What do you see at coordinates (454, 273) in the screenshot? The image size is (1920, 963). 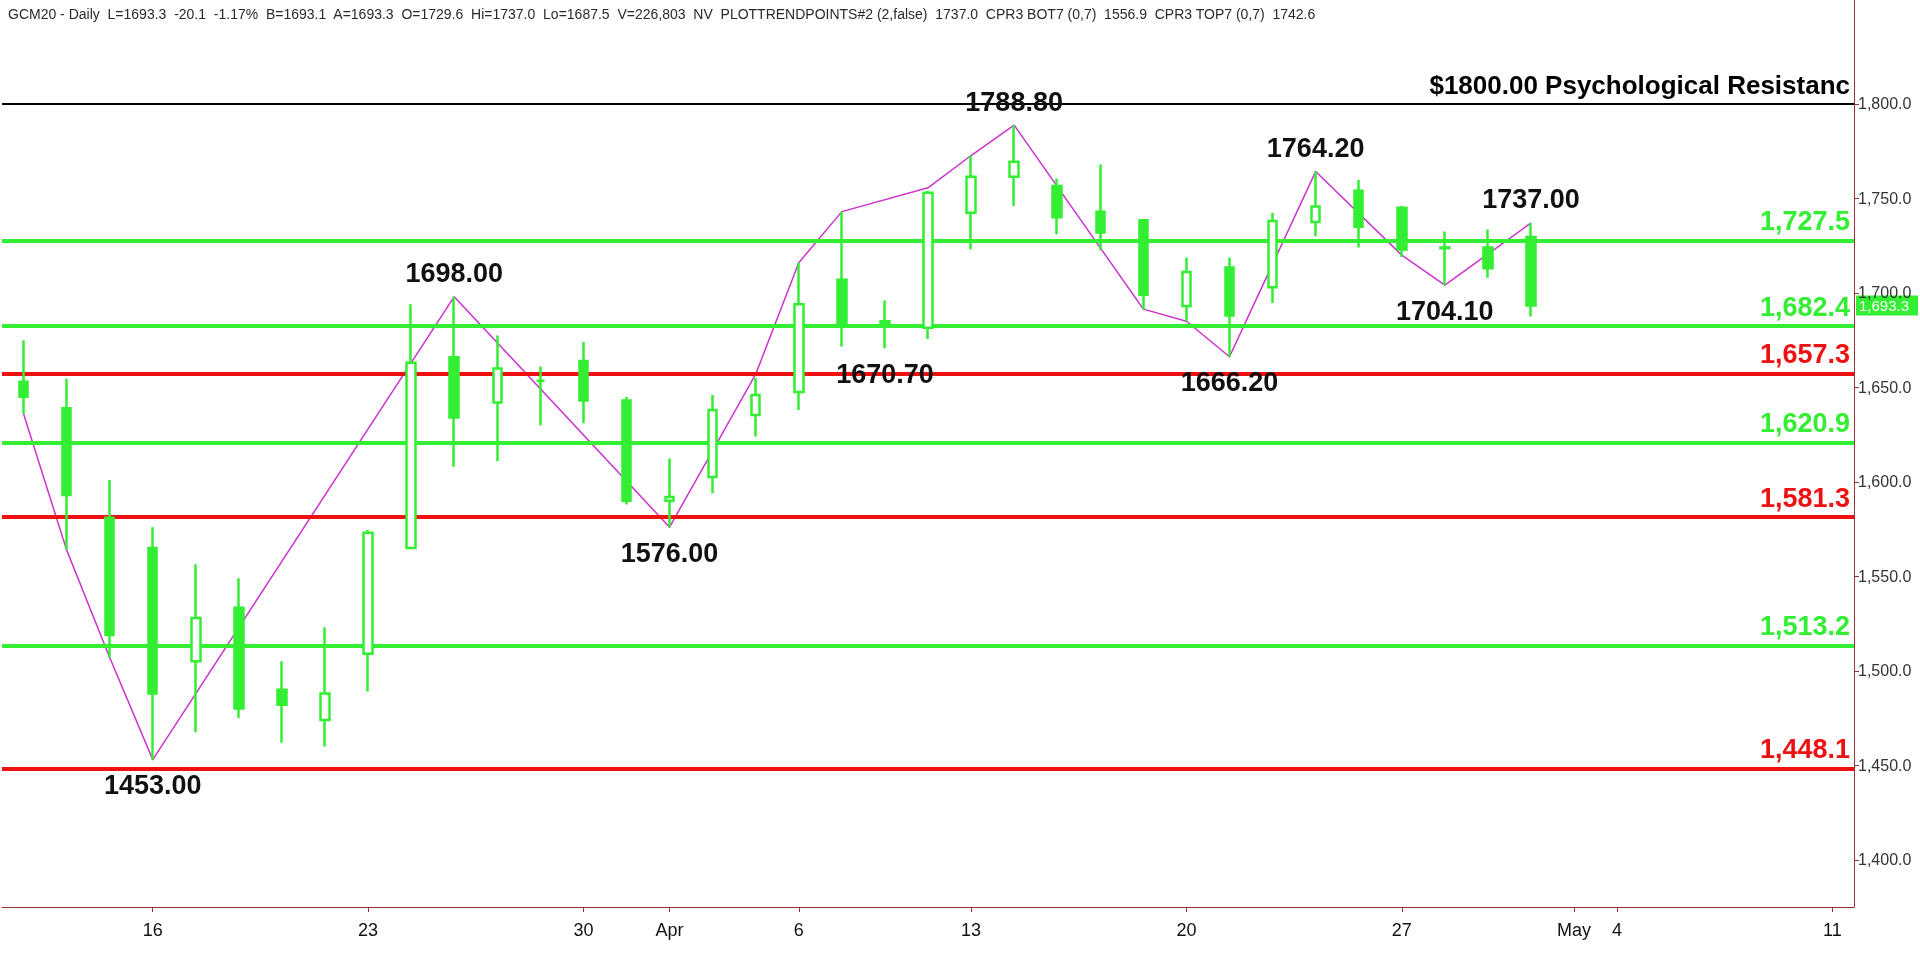 I see `annotation: 1698.00` at bounding box center [454, 273].